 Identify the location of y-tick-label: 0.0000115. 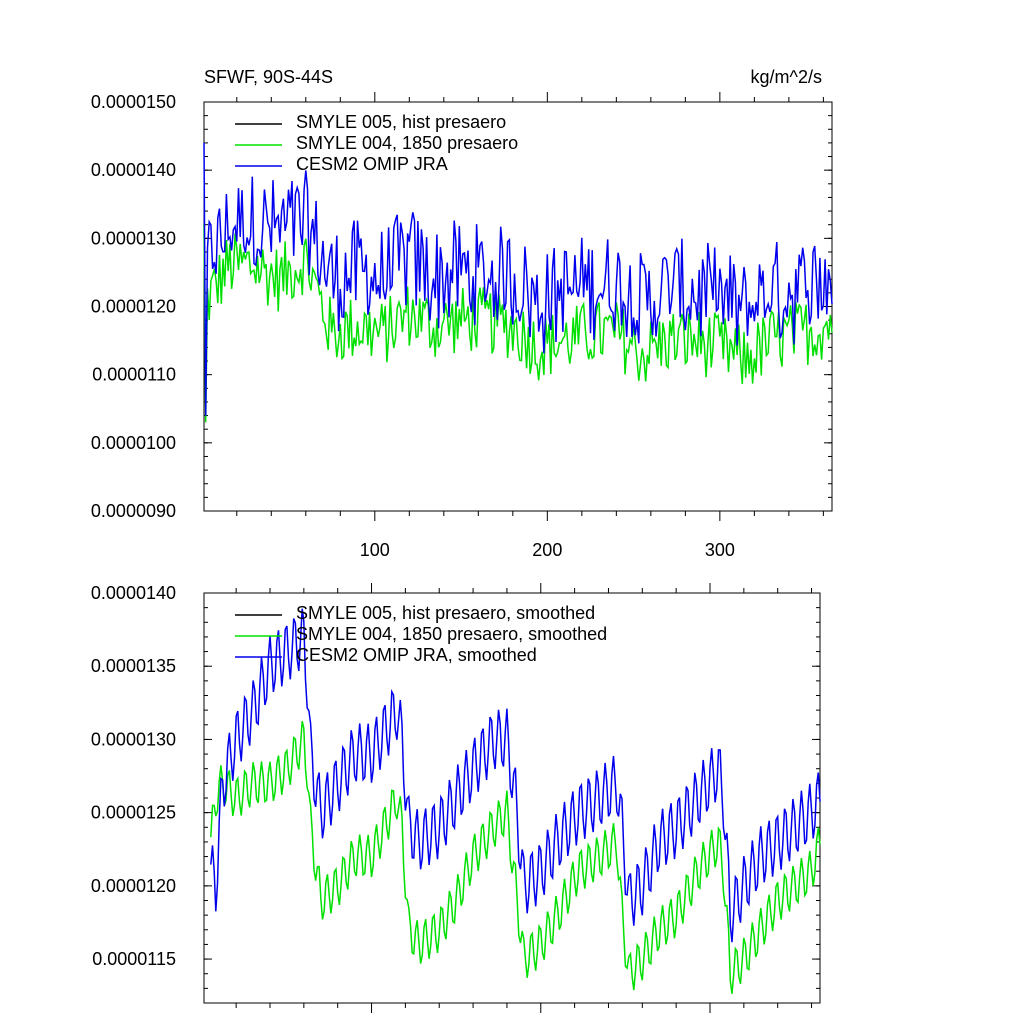
(134, 959).